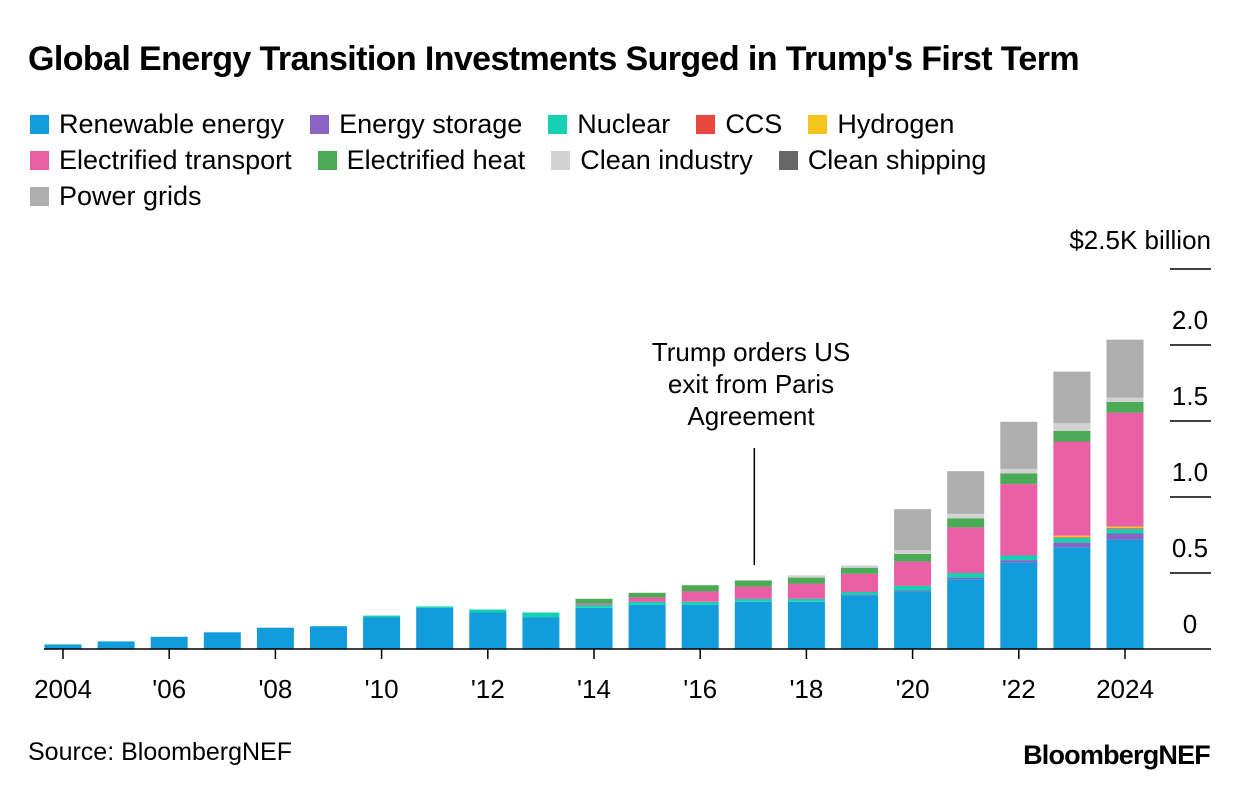 This screenshot has height=812, width=1240. What do you see at coordinates (1125, 399) in the screenshot?
I see `bar-segment-2024-clean-industry` at bounding box center [1125, 399].